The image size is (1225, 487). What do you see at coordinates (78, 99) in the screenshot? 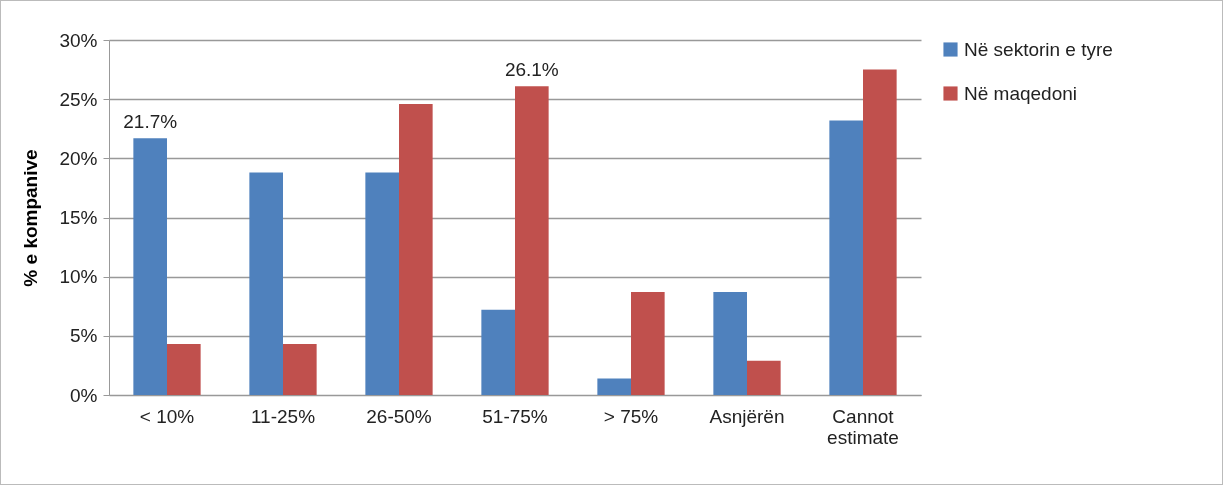
I see `y-tick-label: 25%` at bounding box center [78, 99].